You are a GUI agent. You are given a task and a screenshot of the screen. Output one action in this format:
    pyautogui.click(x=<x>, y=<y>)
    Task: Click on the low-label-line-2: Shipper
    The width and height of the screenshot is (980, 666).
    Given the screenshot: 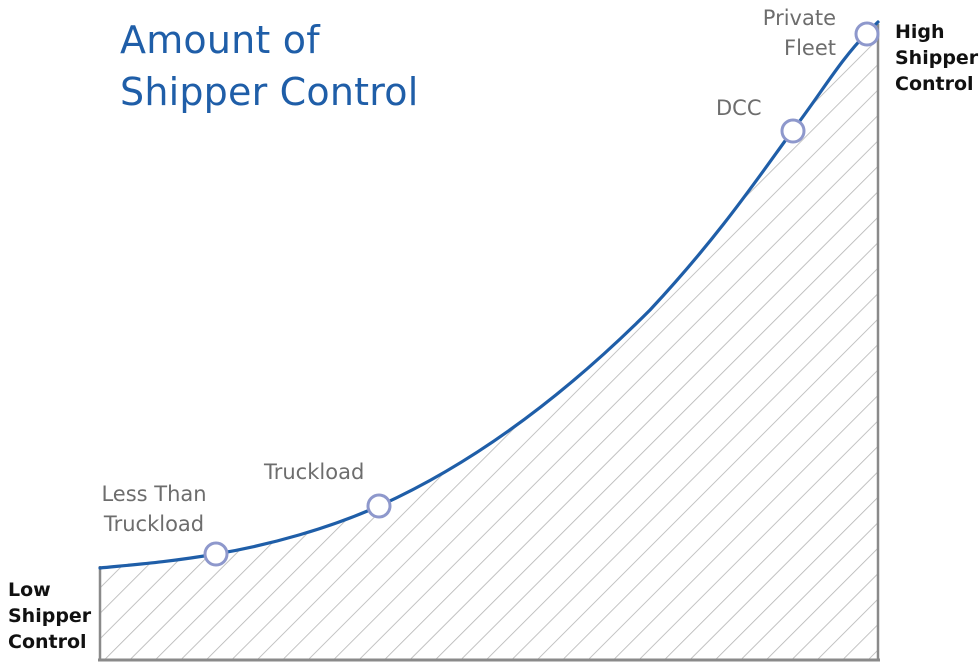 What is the action you would take?
    pyautogui.click(x=50, y=616)
    